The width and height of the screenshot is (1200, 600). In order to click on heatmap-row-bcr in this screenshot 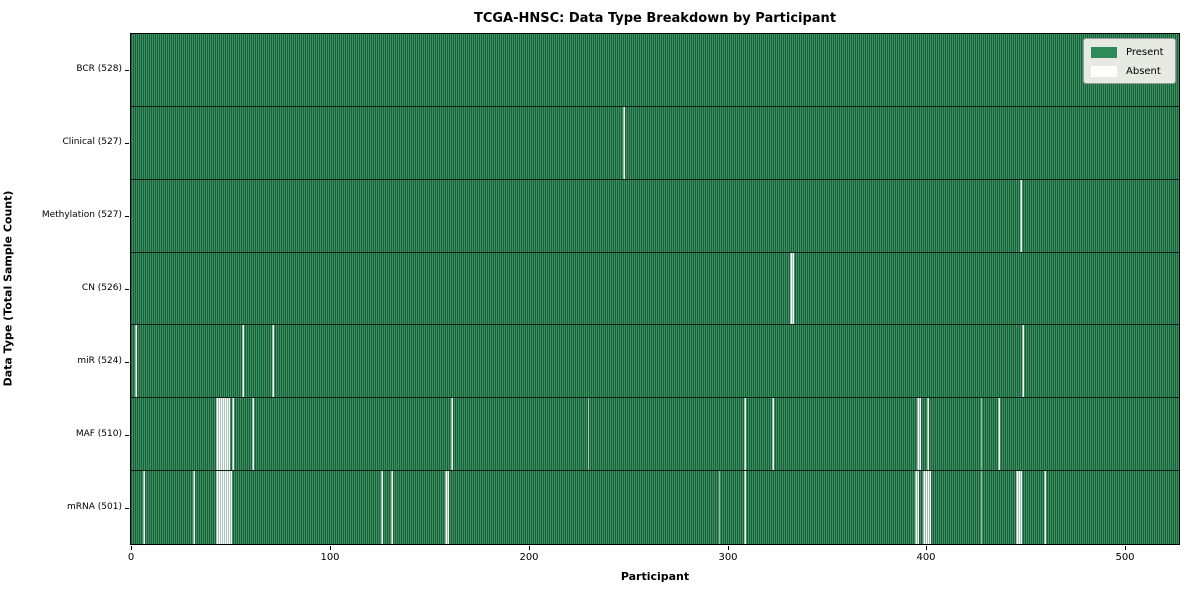, I will do `click(655, 70)`.